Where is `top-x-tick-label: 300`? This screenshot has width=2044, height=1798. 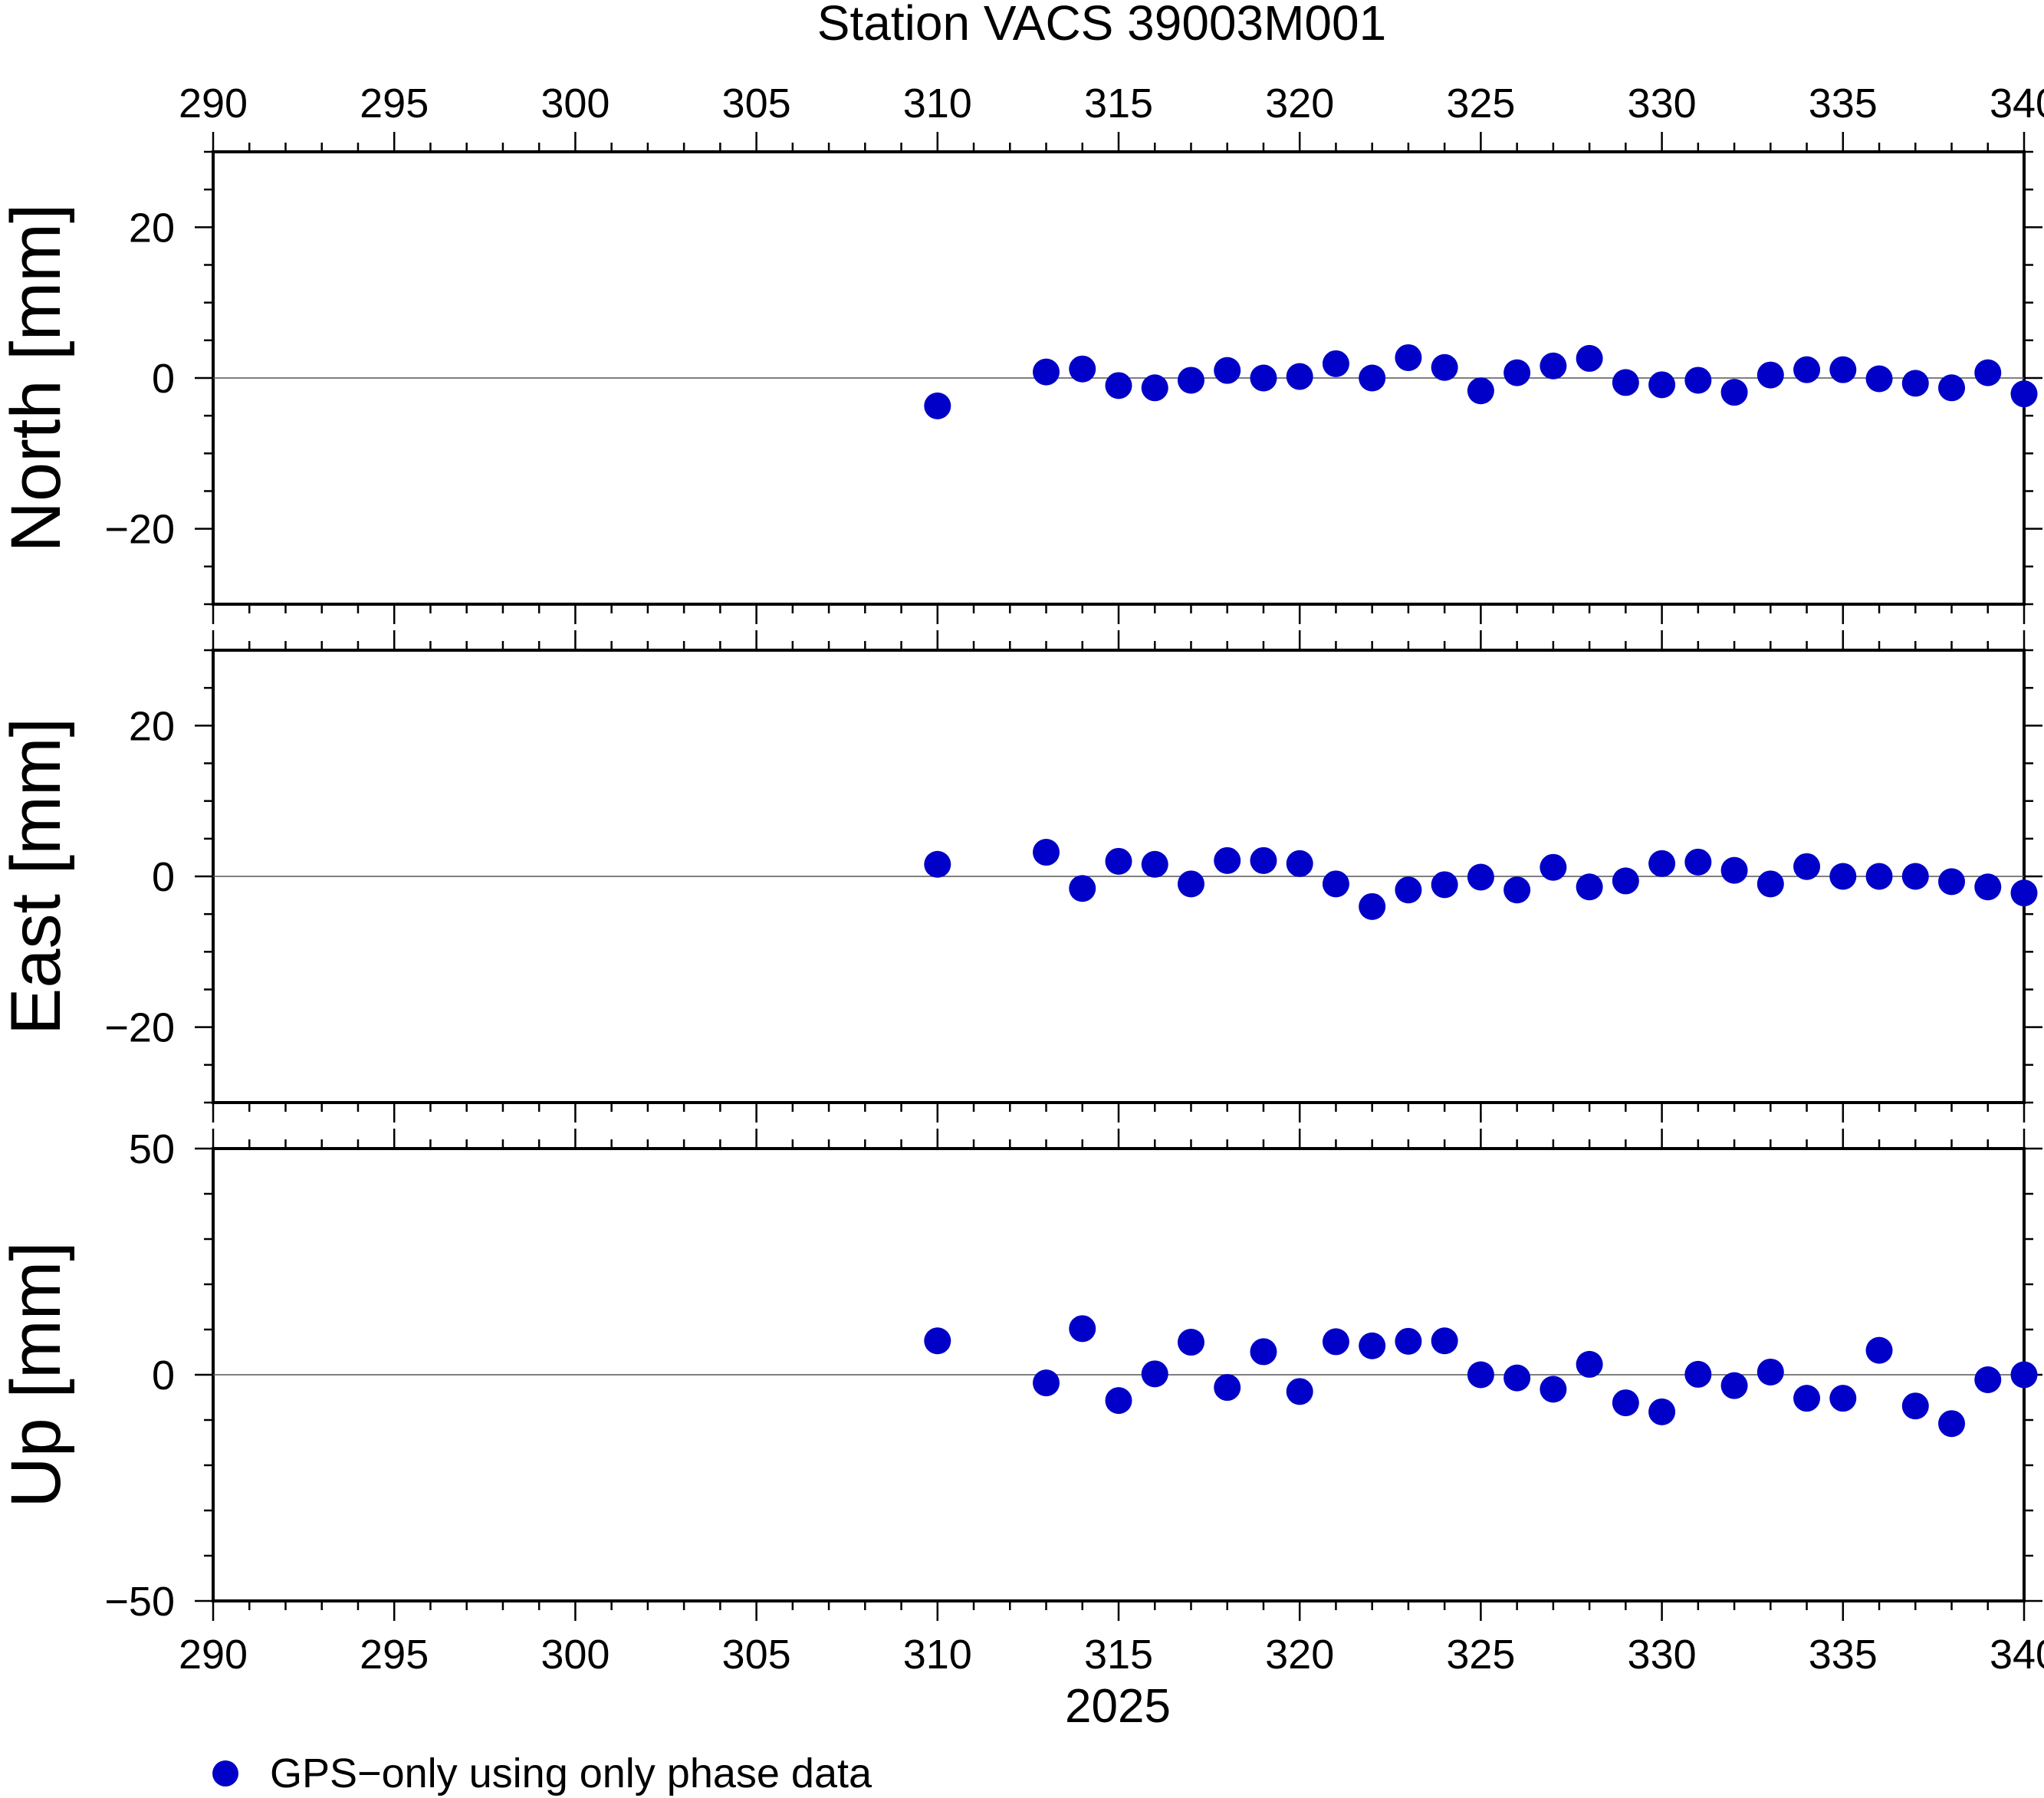
top-x-tick-label: 300 is located at coordinates (575, 104).